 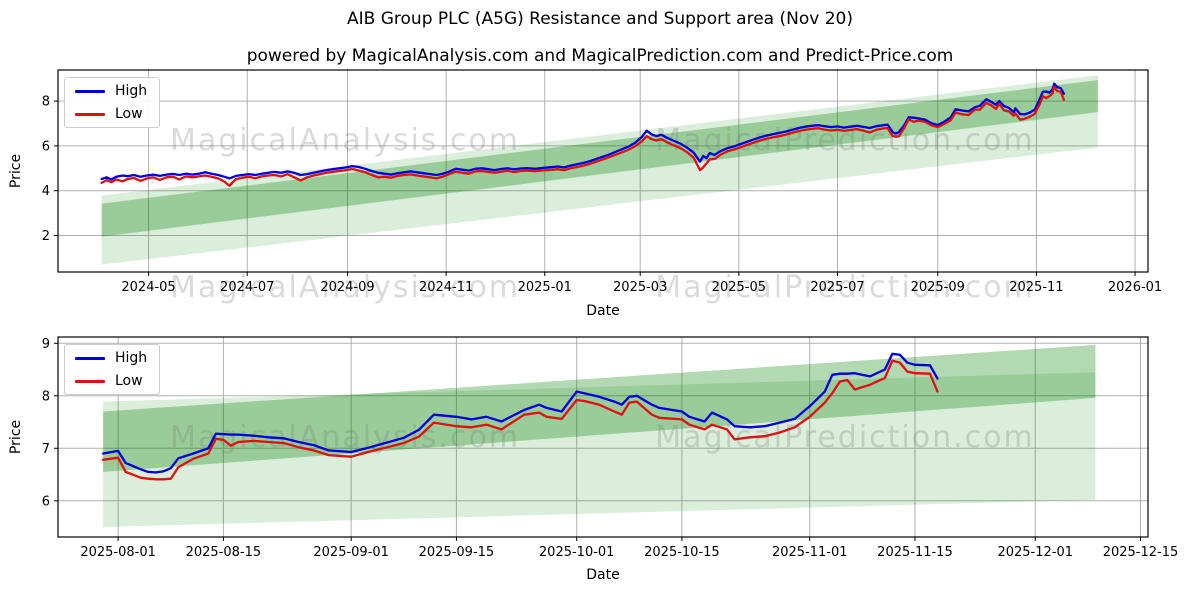 I want to click on x-tick-label: 2025-12-15, so click(x=1141, y=552).